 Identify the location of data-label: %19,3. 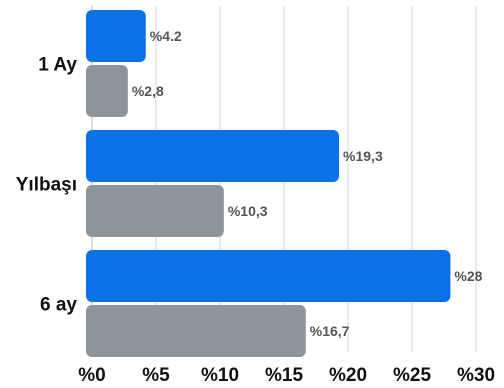
(363, 156).